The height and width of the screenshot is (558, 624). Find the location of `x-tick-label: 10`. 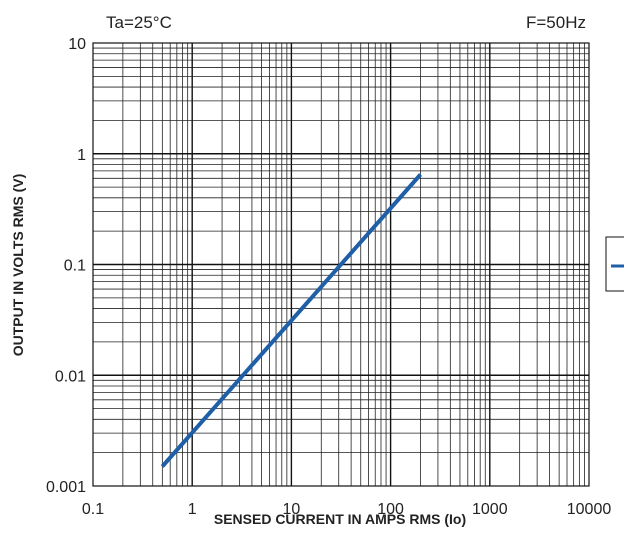

x-tick-label: 10 is located at coordinates (292, 509).